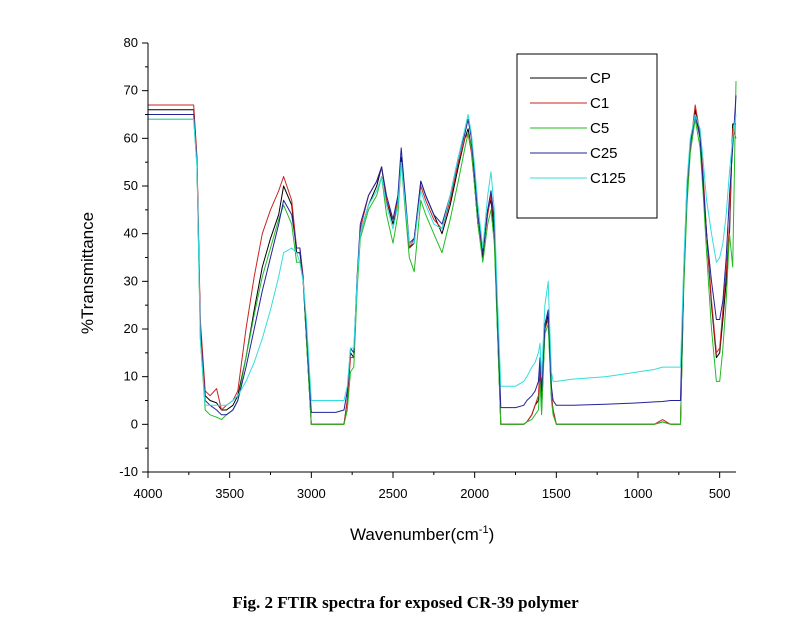 The image size is (811, 620). Describe the element at coordinates (556, 493) in the screenshot. I see `x-tick-label: 1500` at that location.